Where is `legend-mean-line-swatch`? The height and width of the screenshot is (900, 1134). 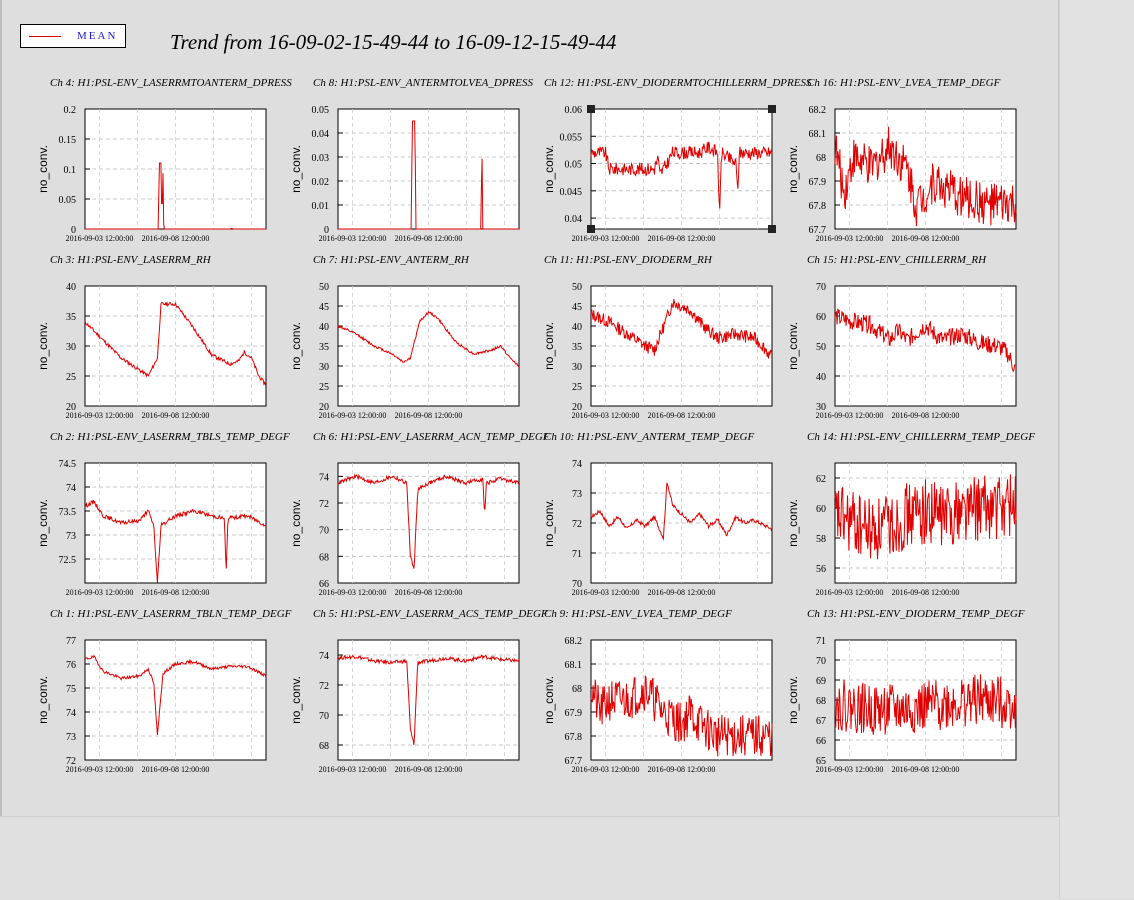
legend-mean-line-swatch is located at coordinates (45, 36).